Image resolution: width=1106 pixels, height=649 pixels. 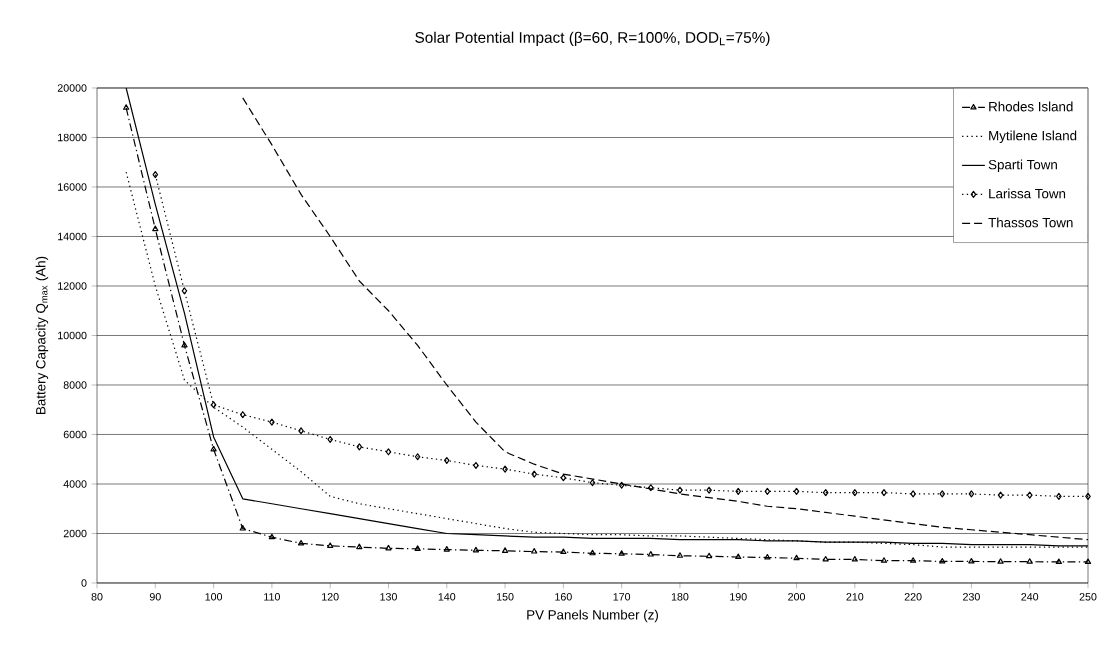 I want to click on x-tick-label: 140, so click(x=447, y=597).